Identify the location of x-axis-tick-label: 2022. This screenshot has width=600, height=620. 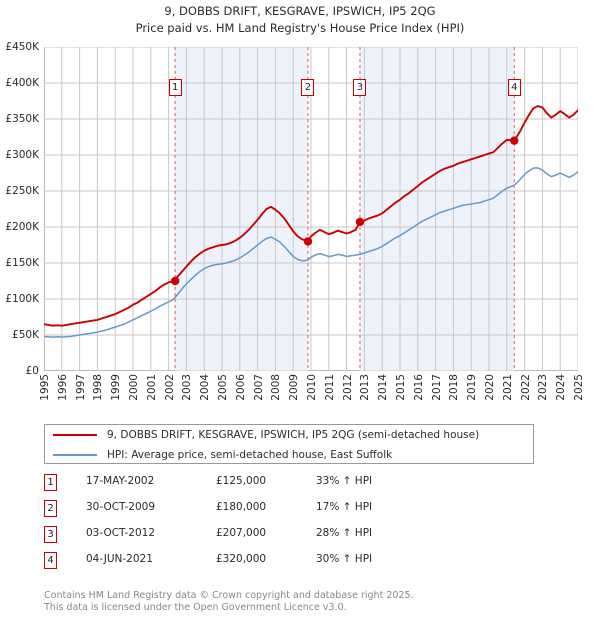
(525, 387).